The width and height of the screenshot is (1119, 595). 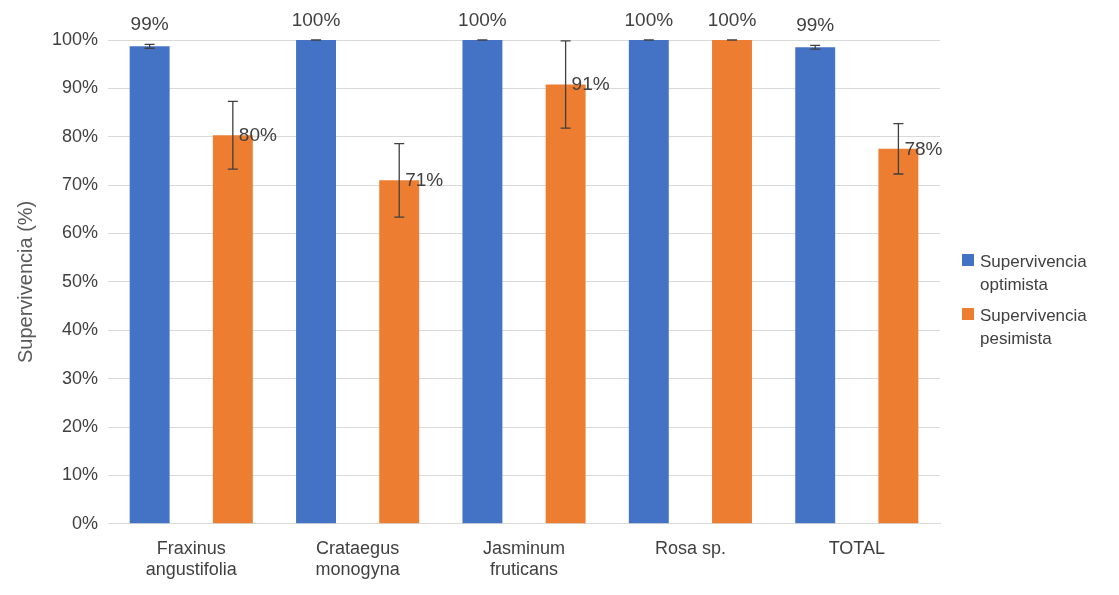 I want to click on legend-label: Supervivencia pesimista, so click(x=1034, y=327).